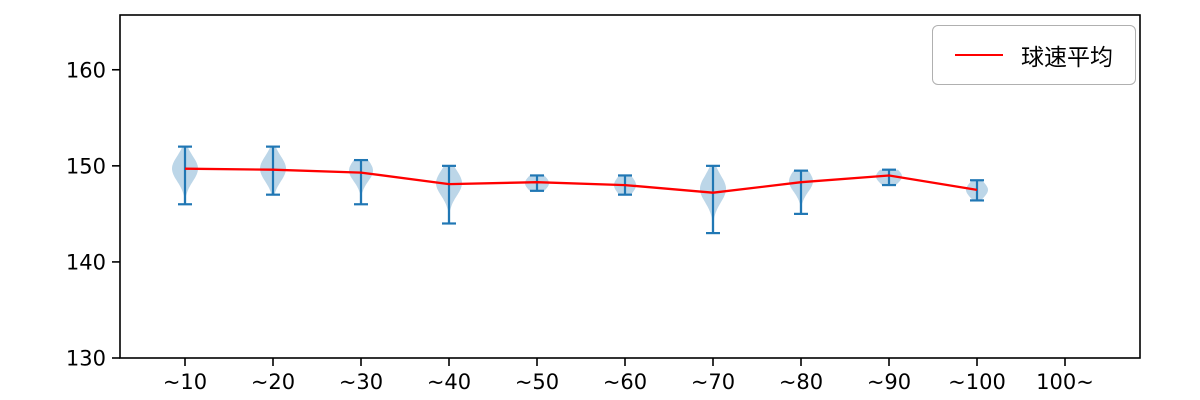  What do you see at coordinates (361, 382) in the screenshot?
I see `svg-text: ~30` at bounding box center [361, 382].